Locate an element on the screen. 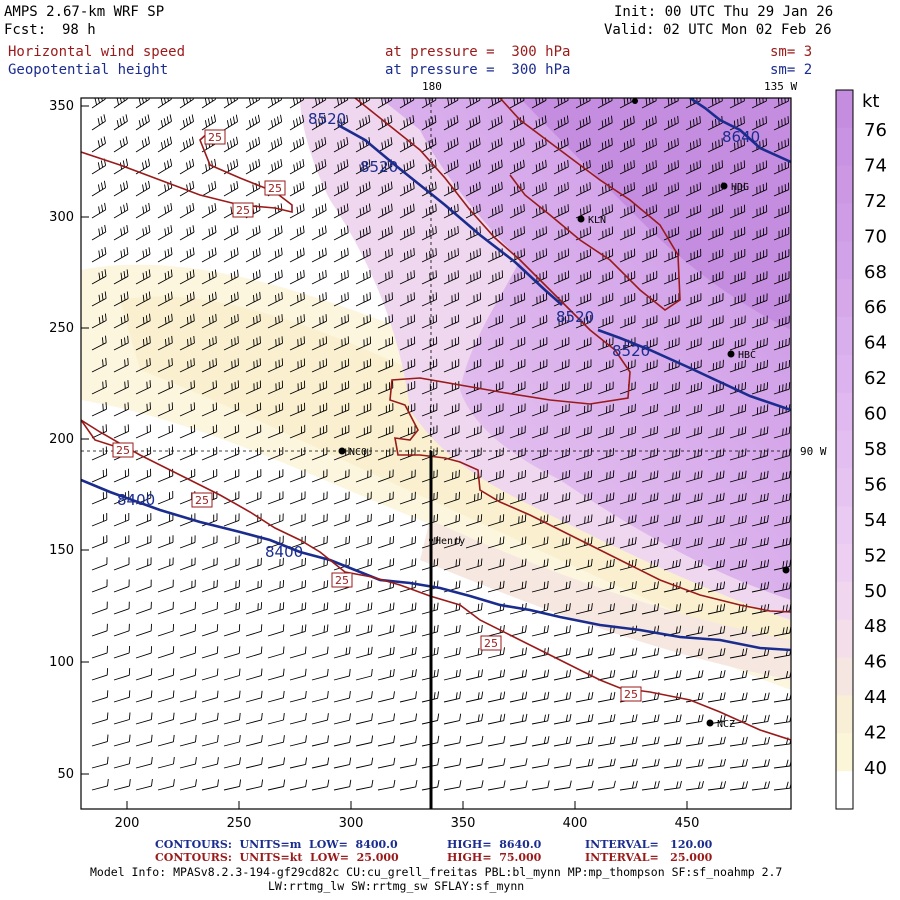 This screenshot has width=900, height=900. footer-height-contours: CONTOURS: UNITS=m LOW= 8400.0 is located at coordinates (276, 844).